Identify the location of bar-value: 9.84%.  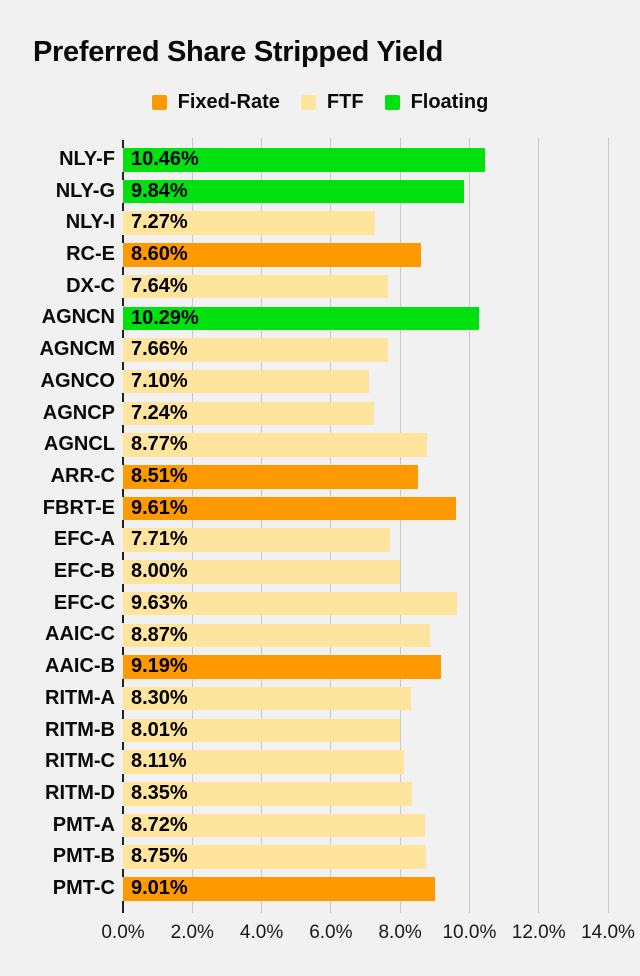
(159, 190).